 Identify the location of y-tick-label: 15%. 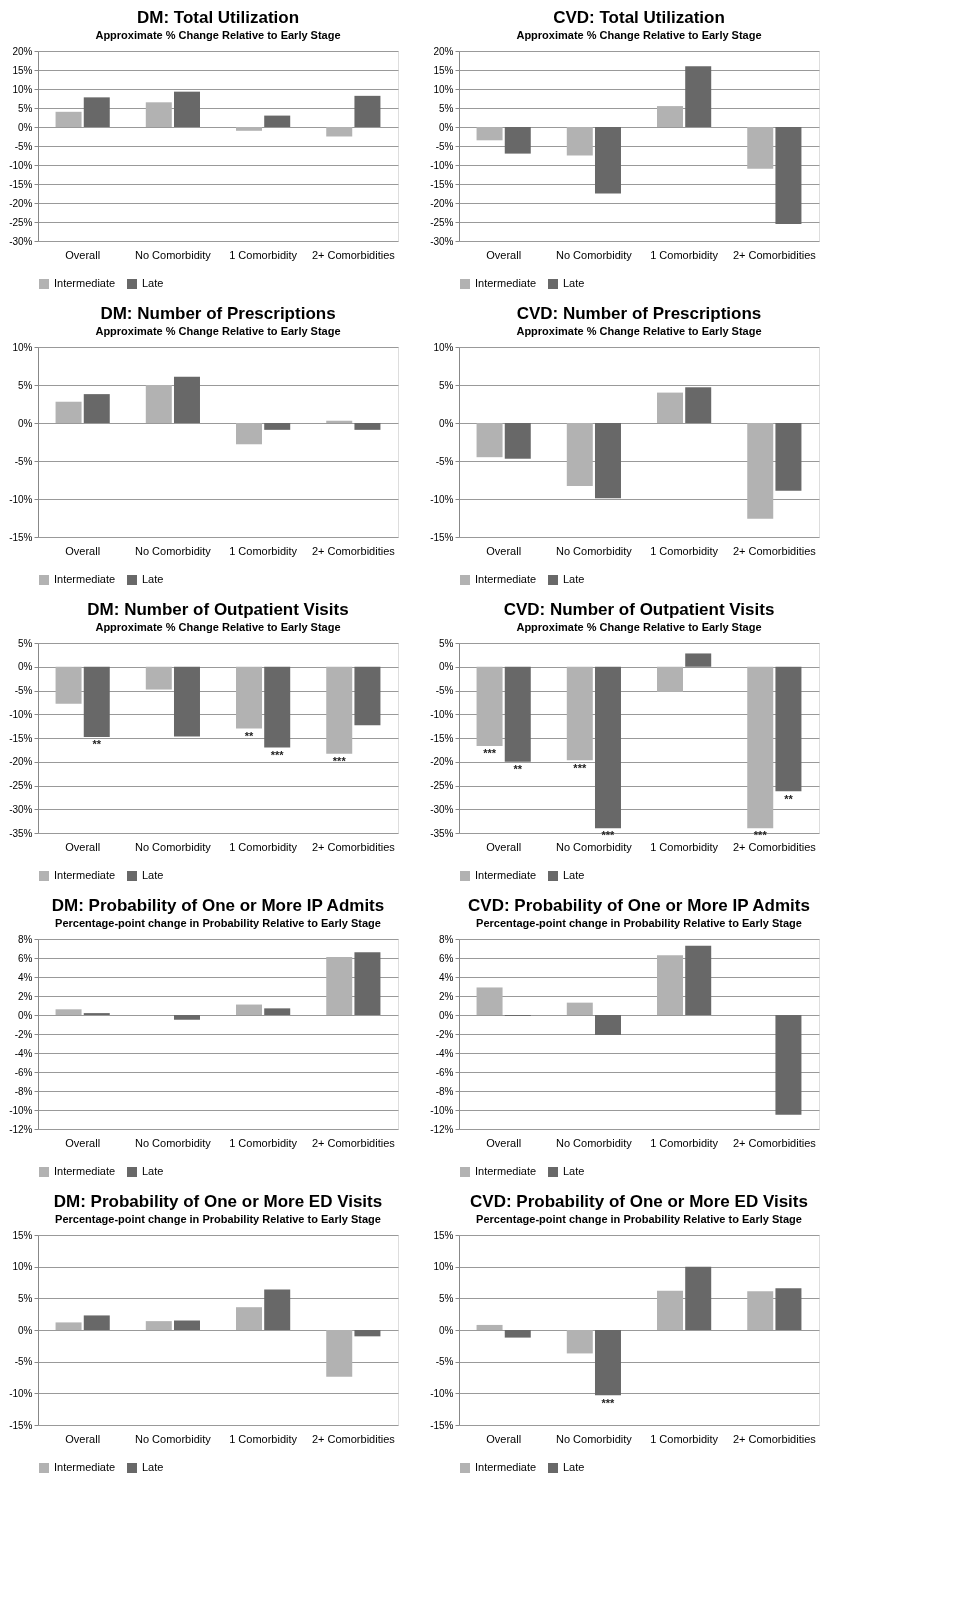
(22, 1235).